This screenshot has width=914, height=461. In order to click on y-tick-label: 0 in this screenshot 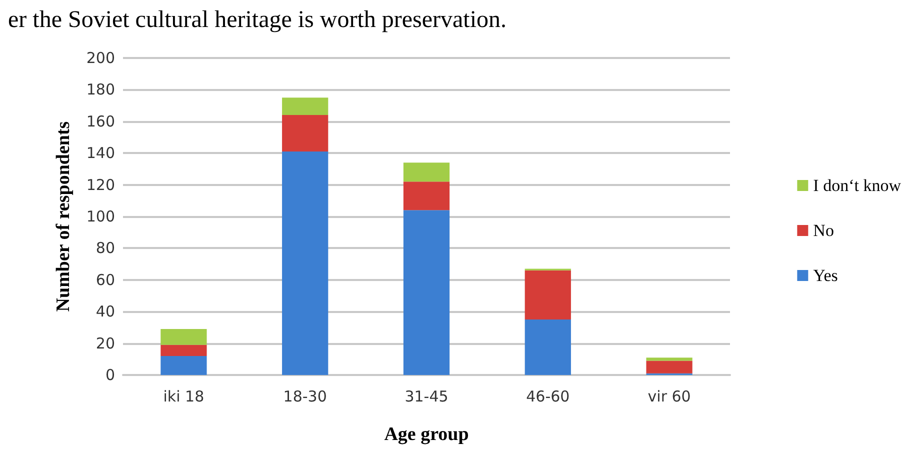, I will do `click(110, 375)`.